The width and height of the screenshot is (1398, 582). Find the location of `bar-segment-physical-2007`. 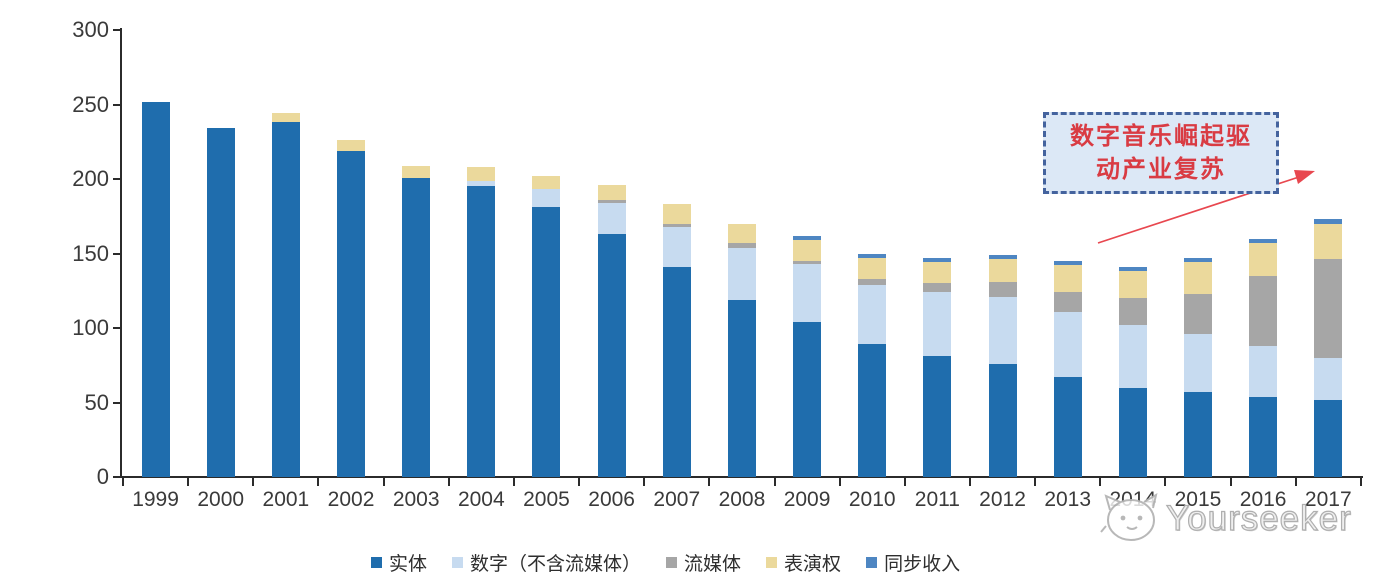

bar-segment-physical-2007 is located at coordinates (676, 371).